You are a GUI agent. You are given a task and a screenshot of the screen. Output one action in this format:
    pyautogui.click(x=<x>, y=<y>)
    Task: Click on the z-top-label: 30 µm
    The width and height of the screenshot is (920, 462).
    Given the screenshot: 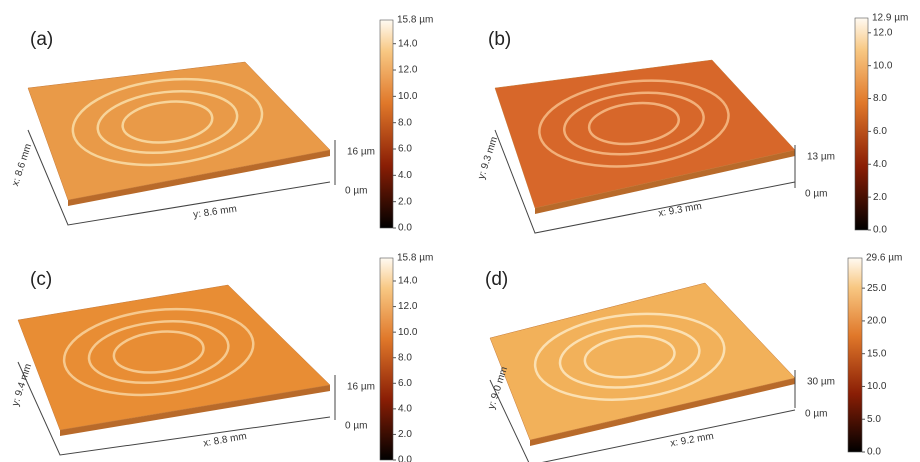 What is the action you would take?
    pyautogui.click(x=821, y=382)
    